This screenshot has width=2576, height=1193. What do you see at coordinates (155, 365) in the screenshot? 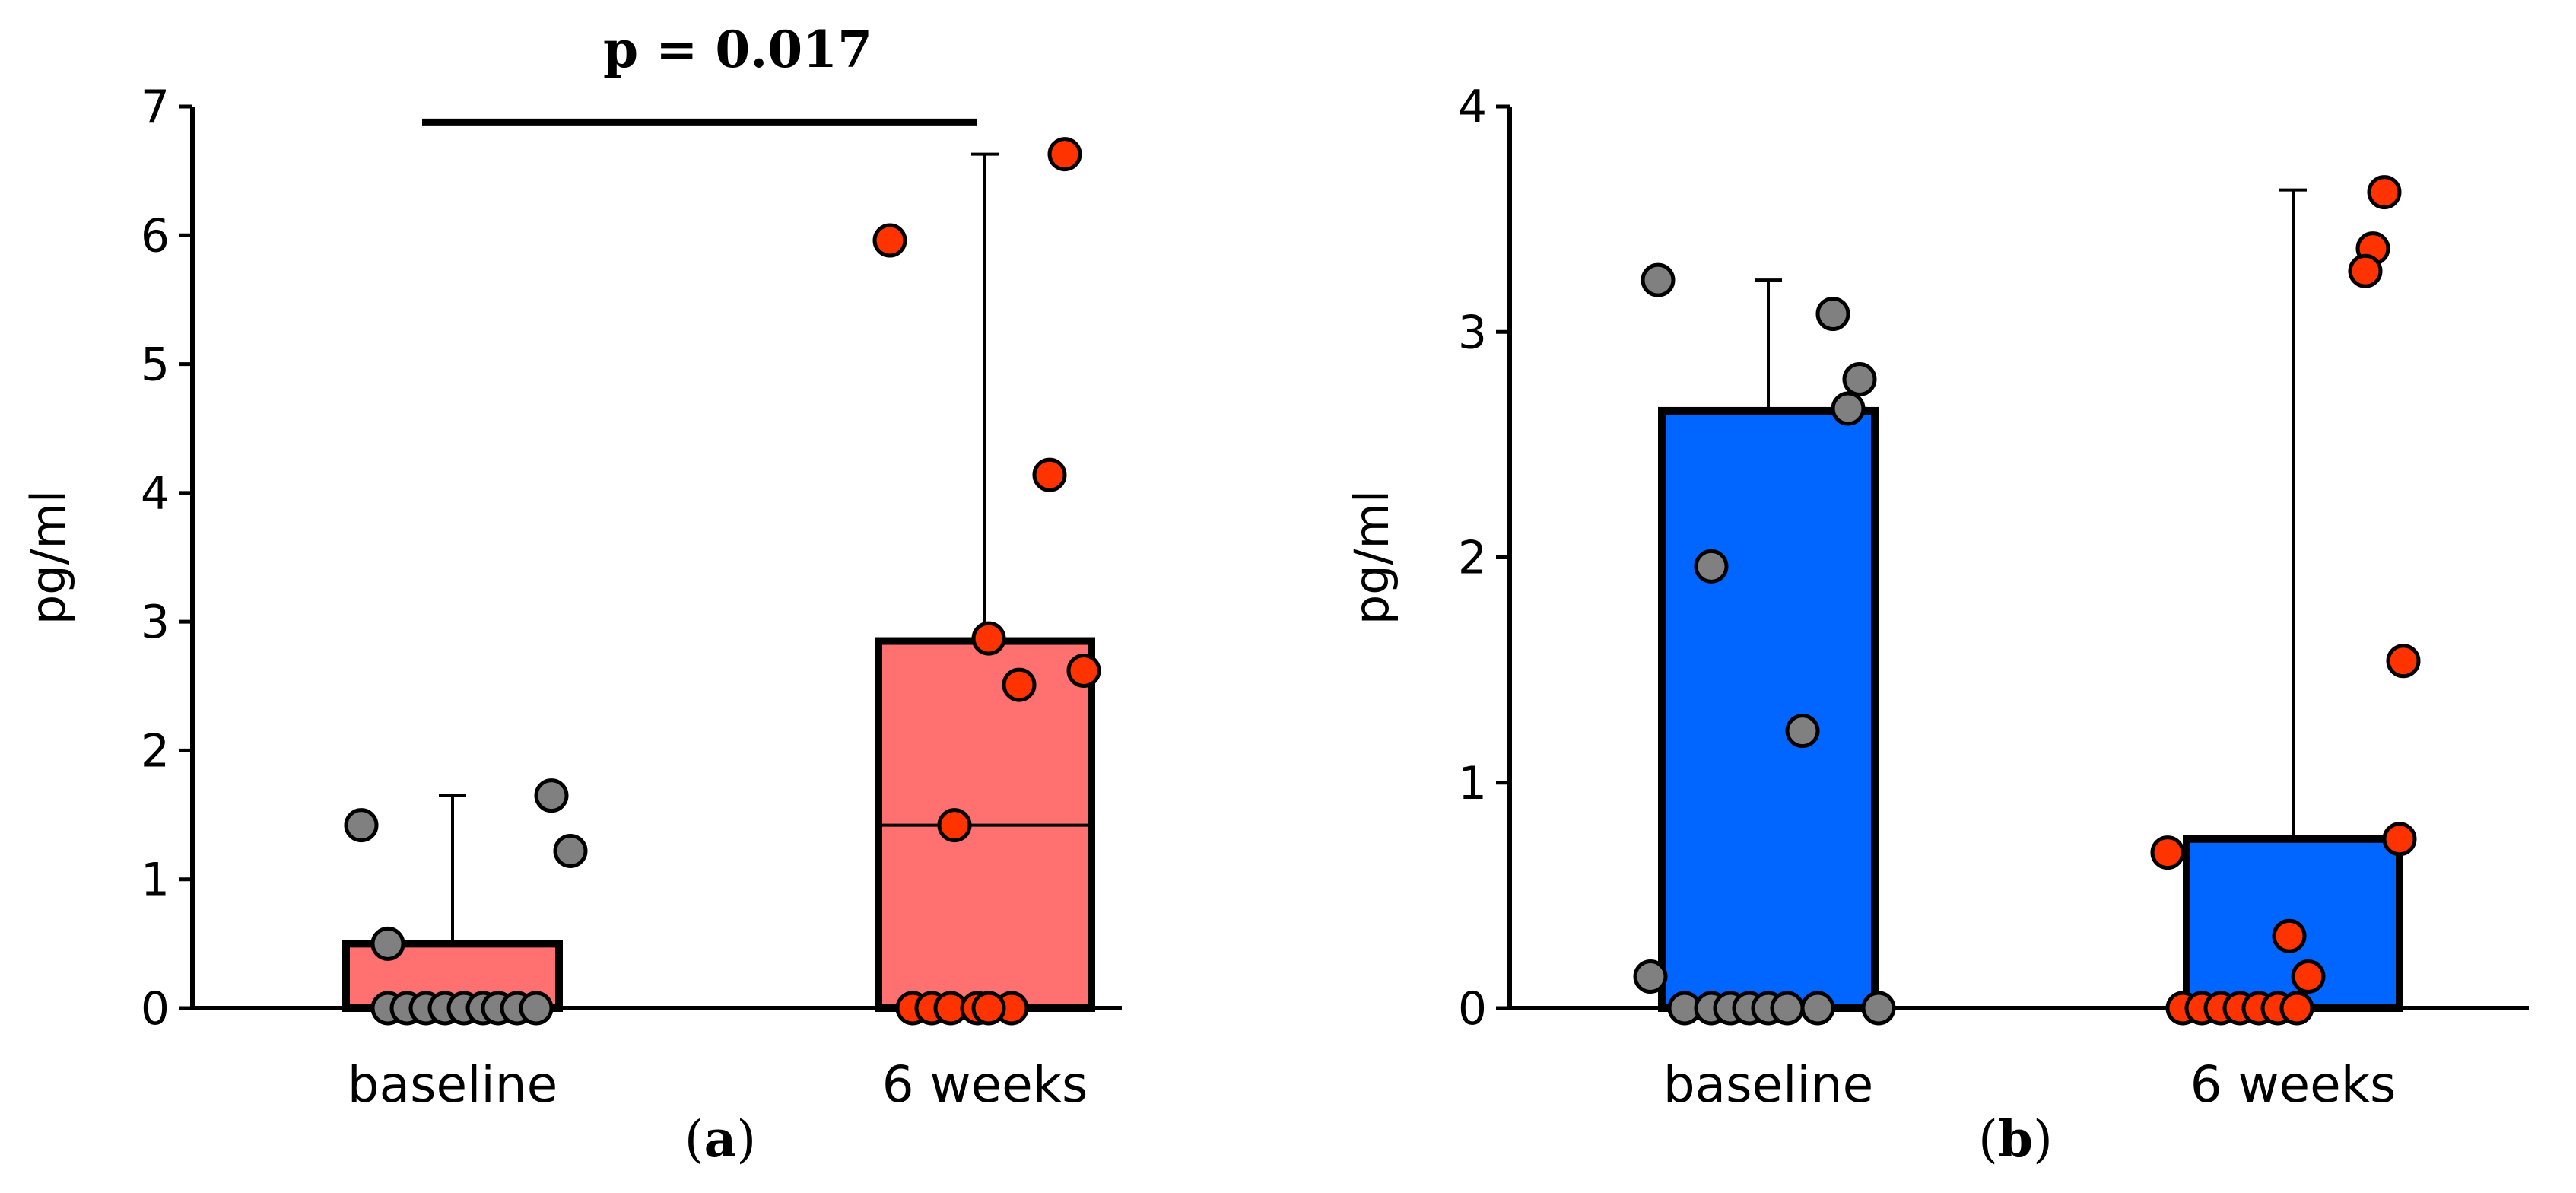
I see `y-tick-label: 5` at bounding box center [155, 365].